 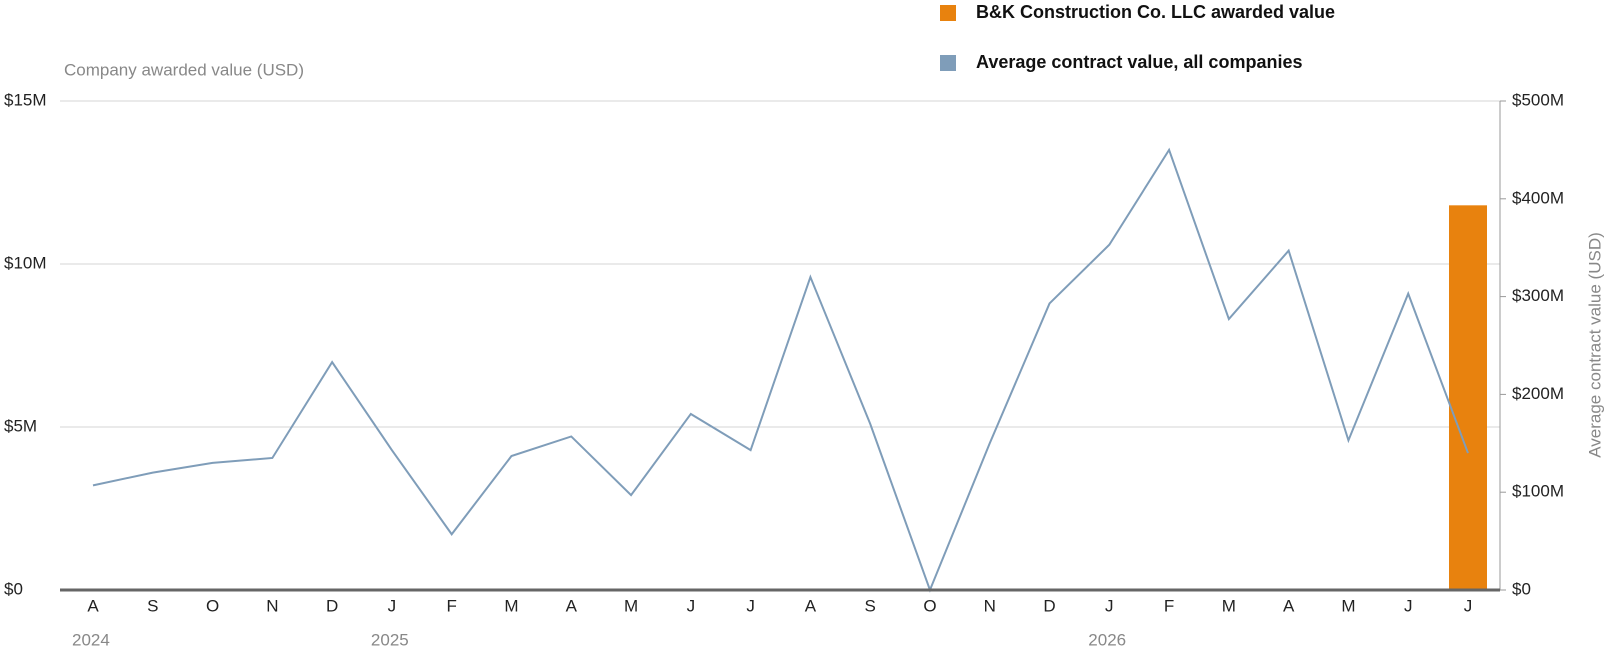 What do you see at coordinates (1538, 99) in the screenshot?
I see `y2-tick-label: $500M` at bounding box center [1538, 99].